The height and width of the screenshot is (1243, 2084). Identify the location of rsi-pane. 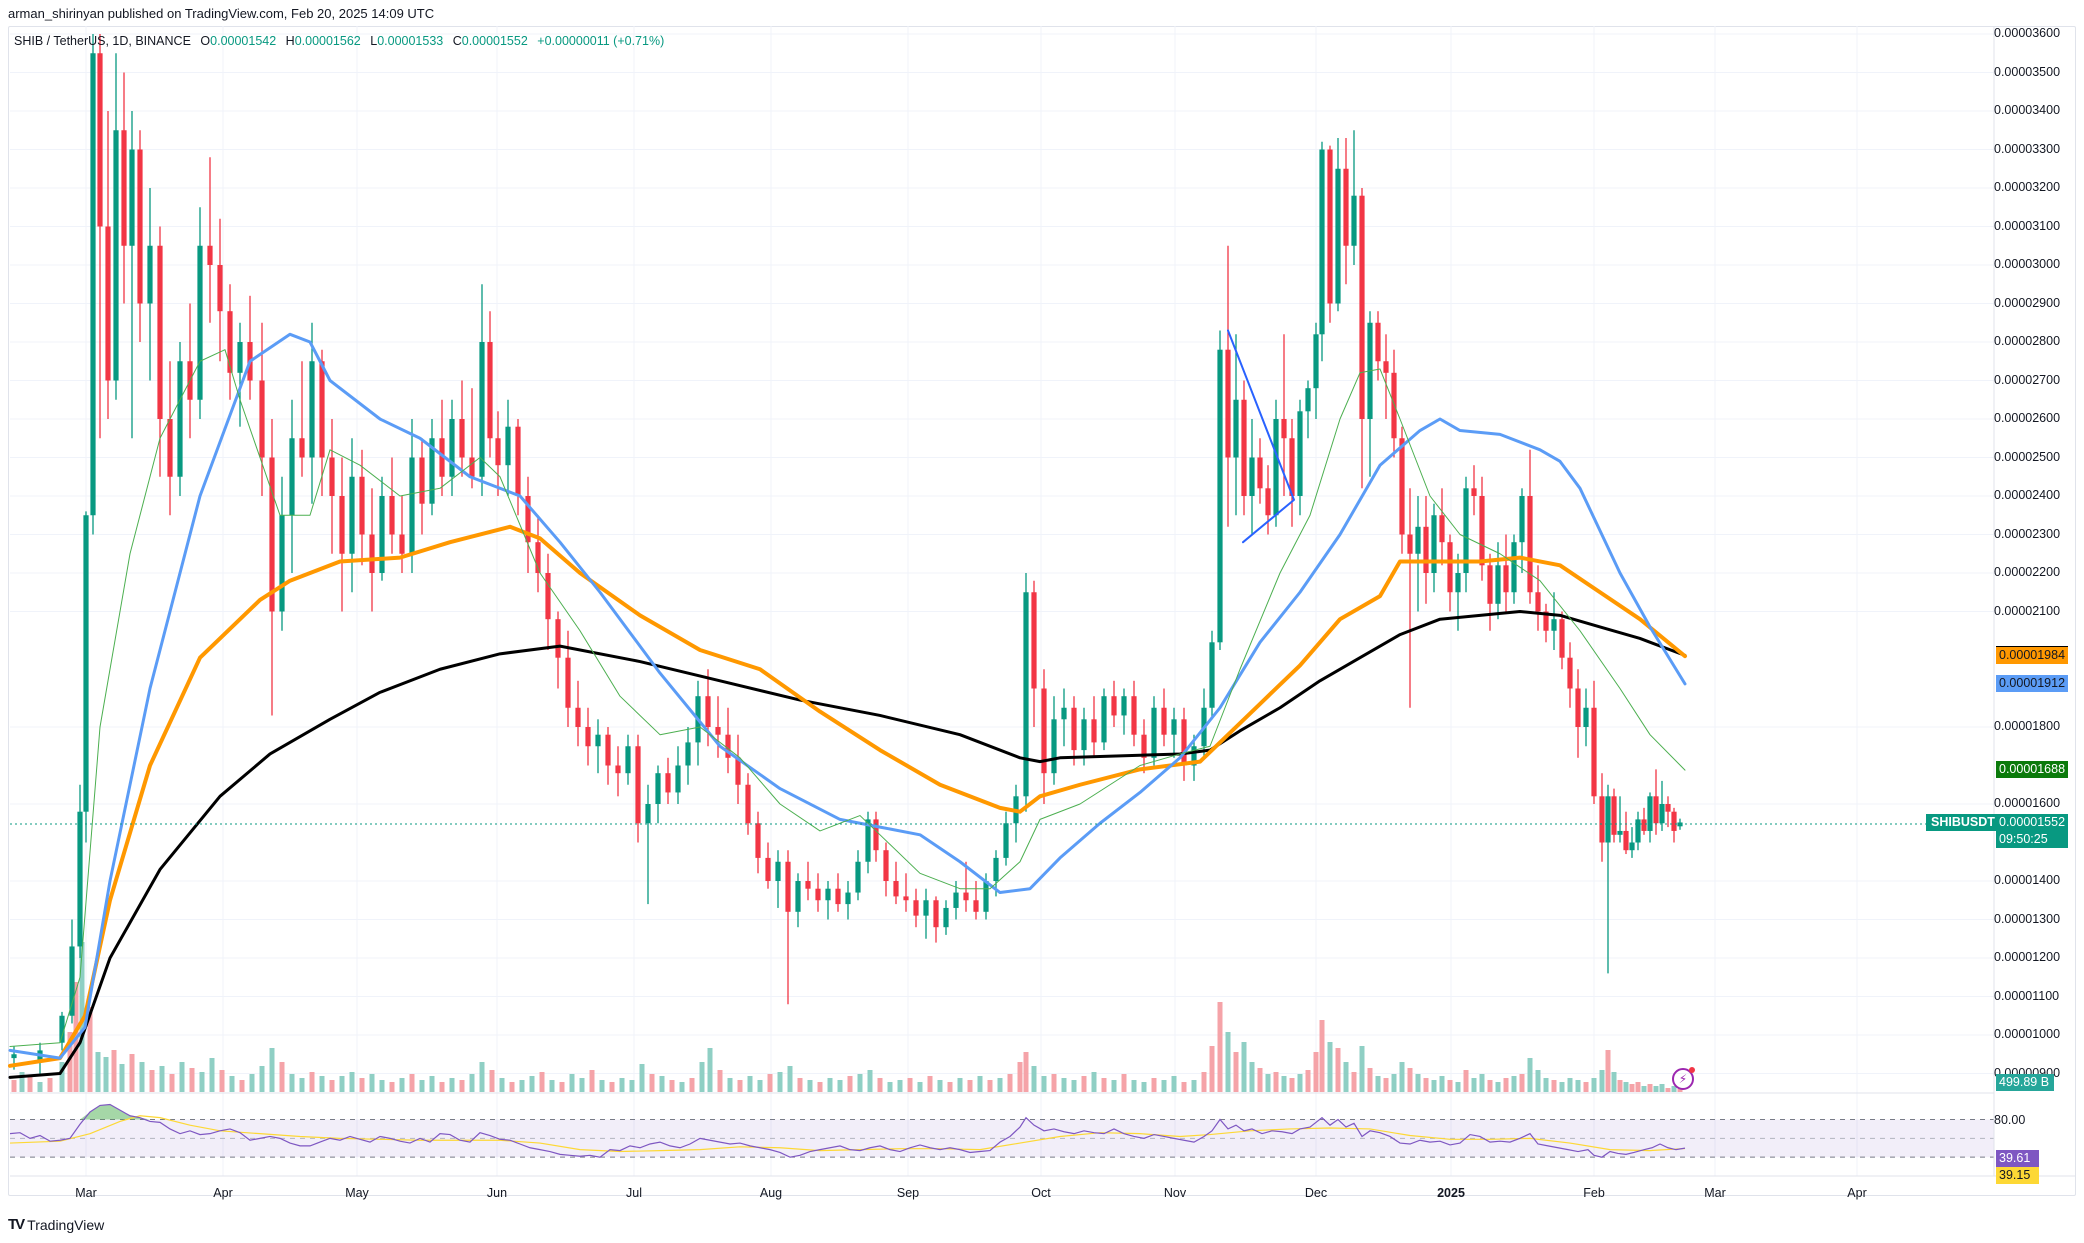
(1001, 1130).